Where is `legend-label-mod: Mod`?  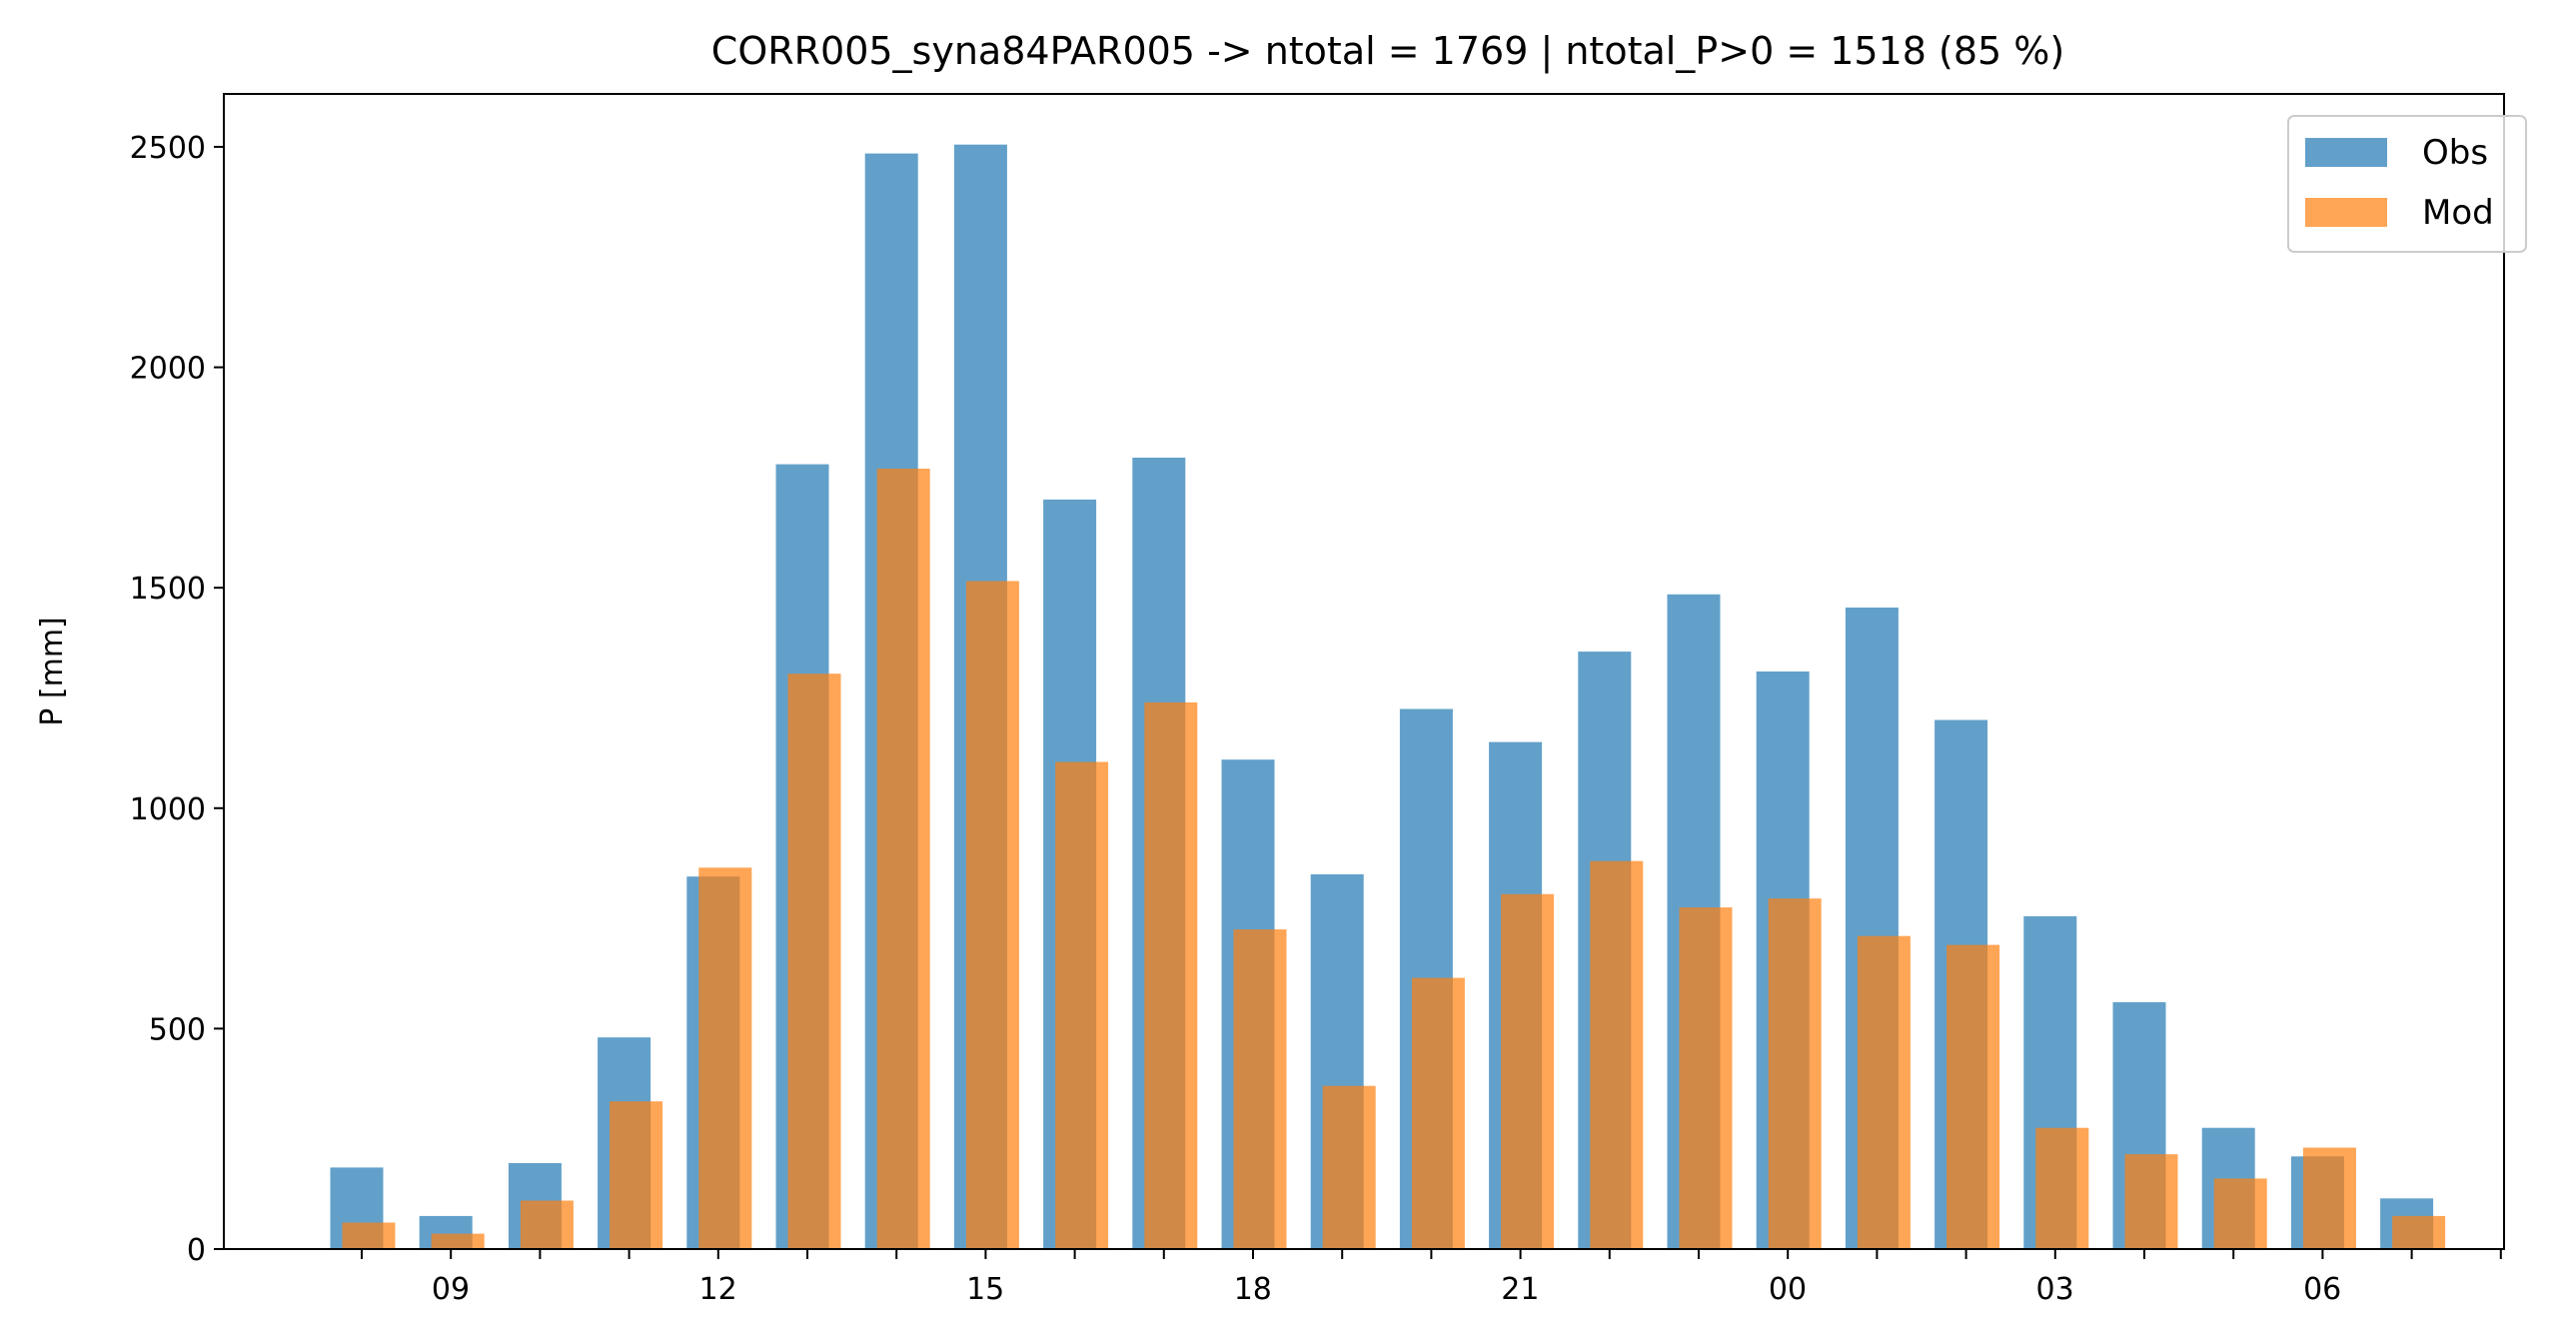
legend-label-mod: Mod is located at coordinates (2458, 213).